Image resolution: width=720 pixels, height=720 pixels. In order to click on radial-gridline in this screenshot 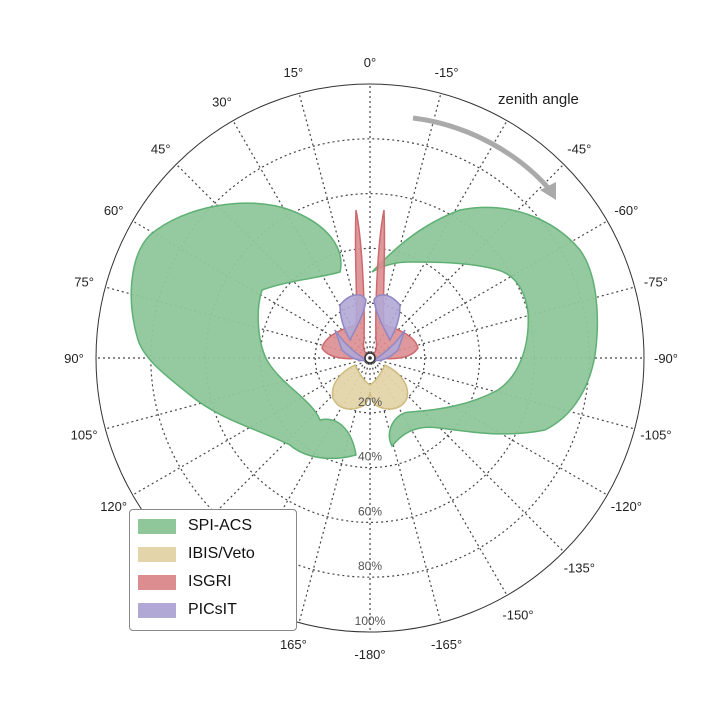, I will do `click(370, 358)`.